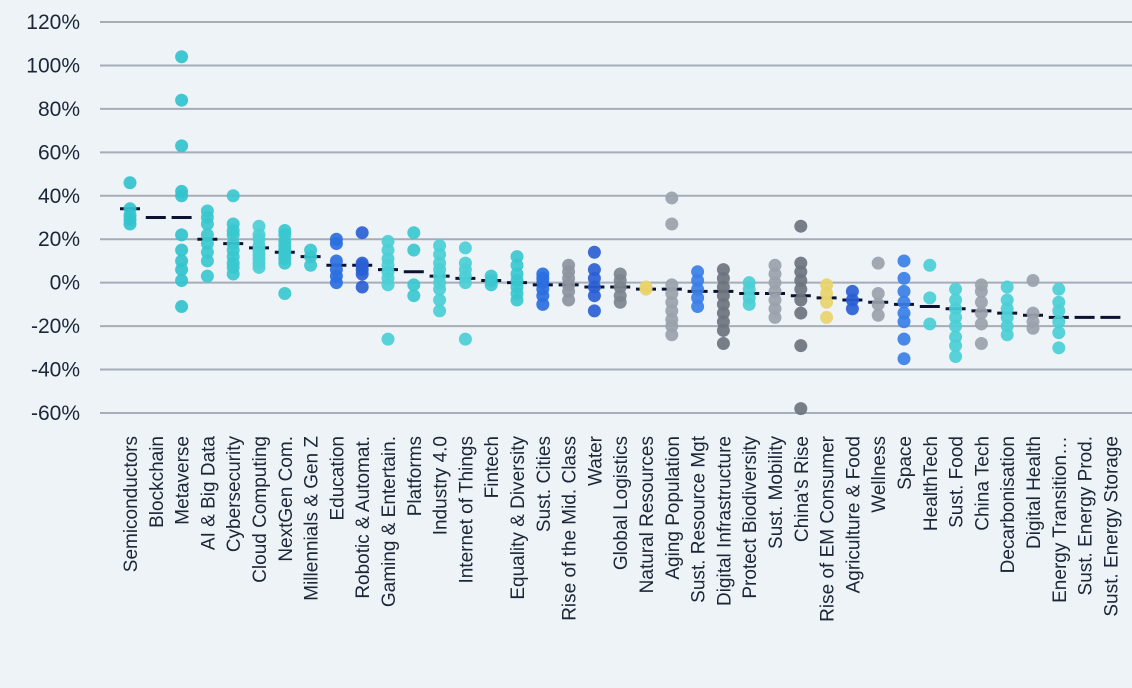 This screenshot has height=688, width=1132. I want to click on category-label: Gaming & Entertain., so click(389, 521).